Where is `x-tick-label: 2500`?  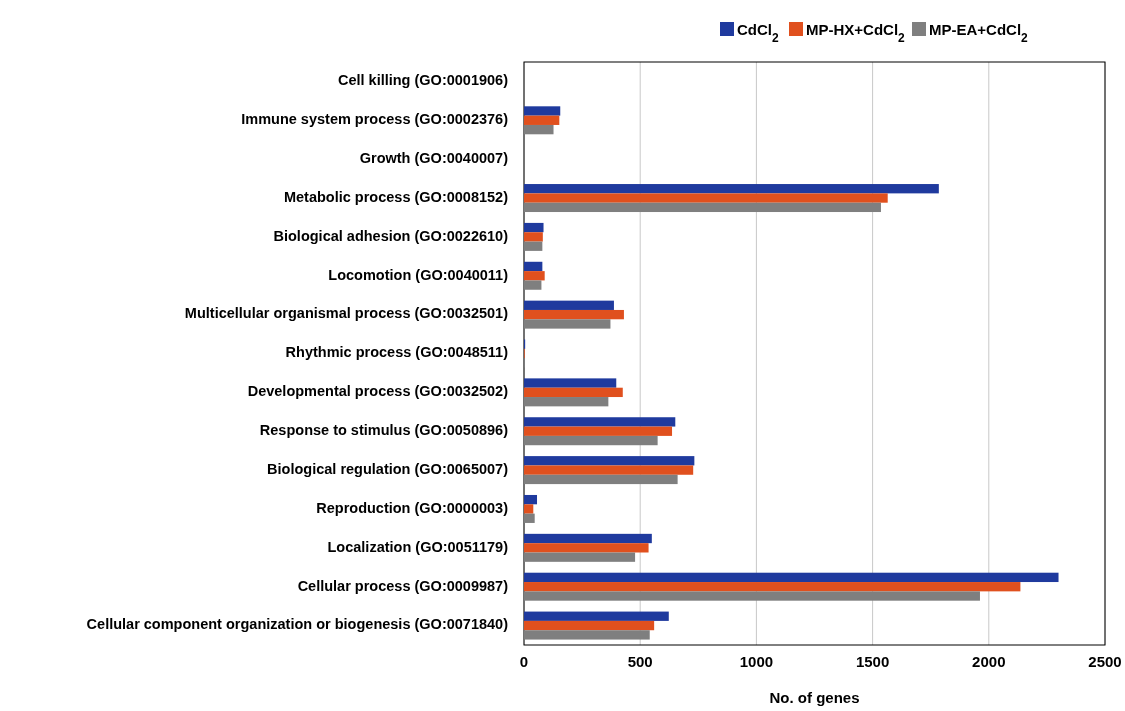
x-tick-label: 2500 is located at coordinates (1105, 661).